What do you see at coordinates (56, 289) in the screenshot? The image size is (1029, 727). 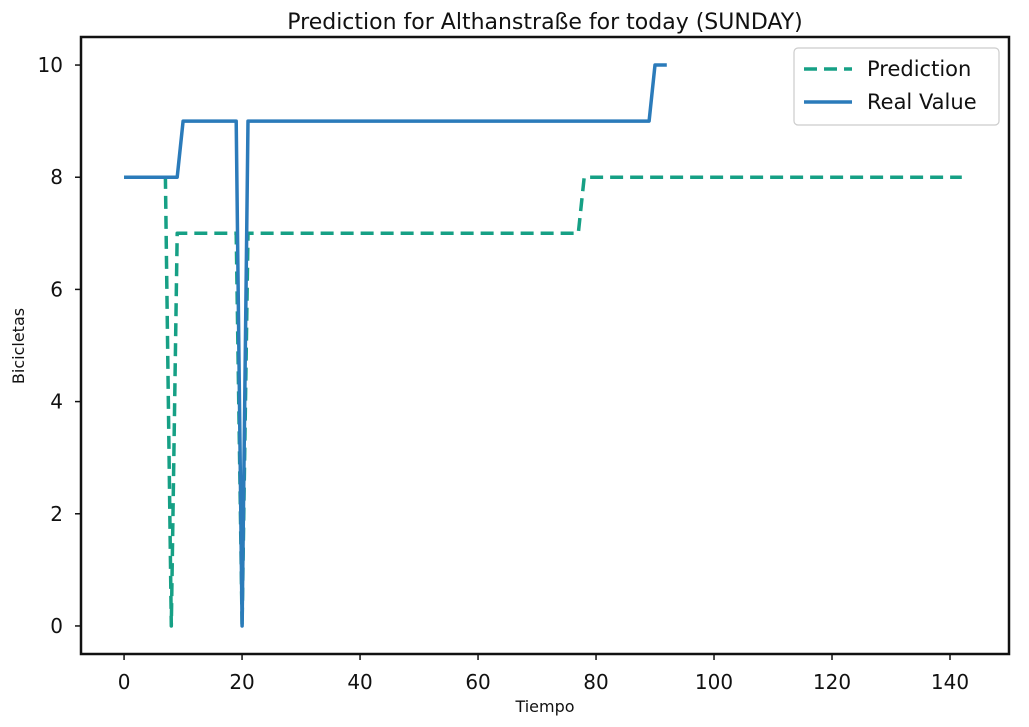 I see `y-tick-label: 6` at bounding box center [56, 289].